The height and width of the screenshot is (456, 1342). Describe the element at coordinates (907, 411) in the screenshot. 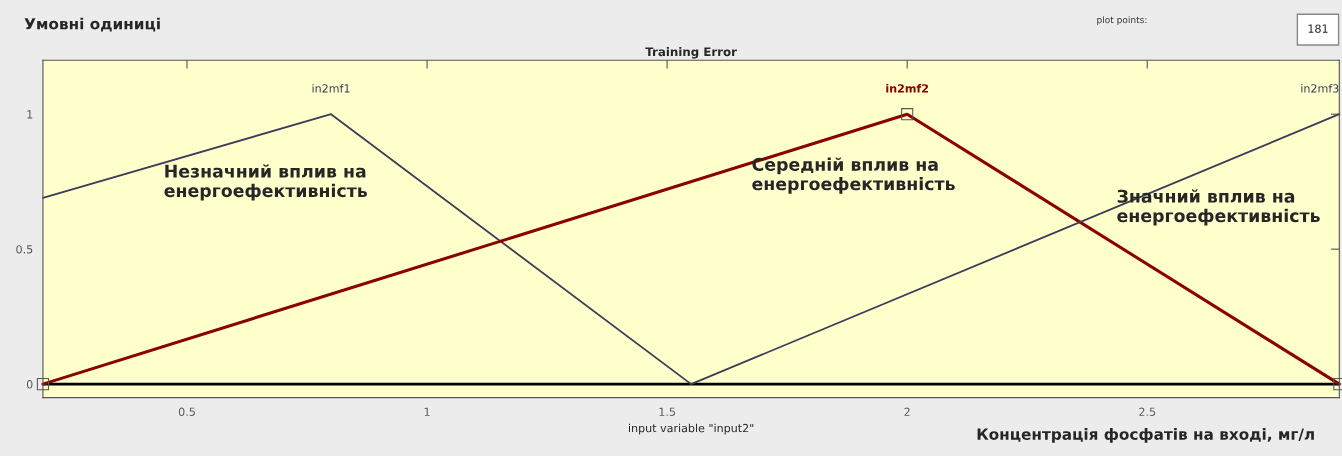

I see `x-tick-label: 2` at that location.